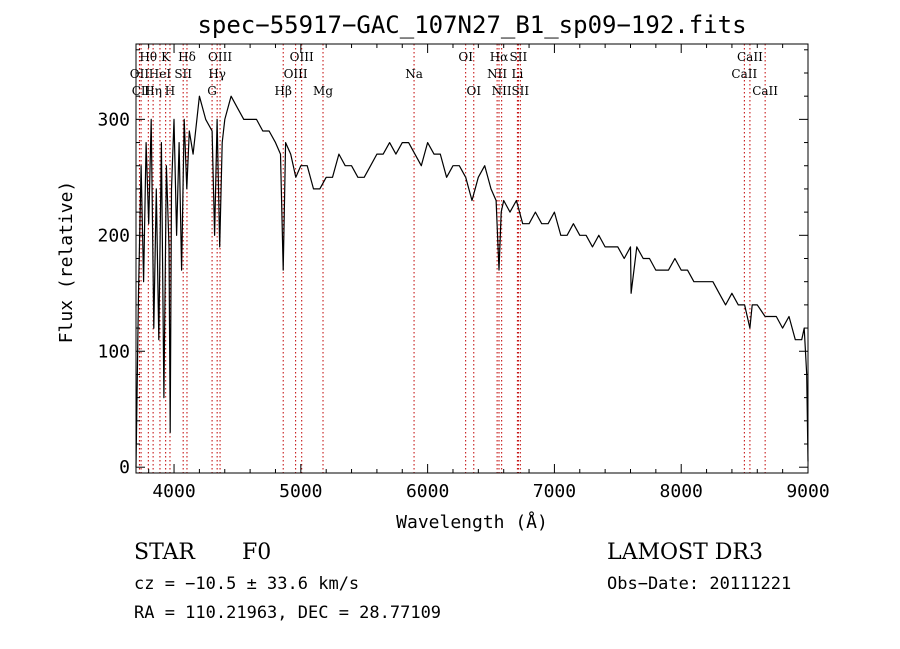  What do you see at coordinates (113, 351) in the screenshot?
I see `y-tick-label-100: 100` at bounding box center [113, 351].